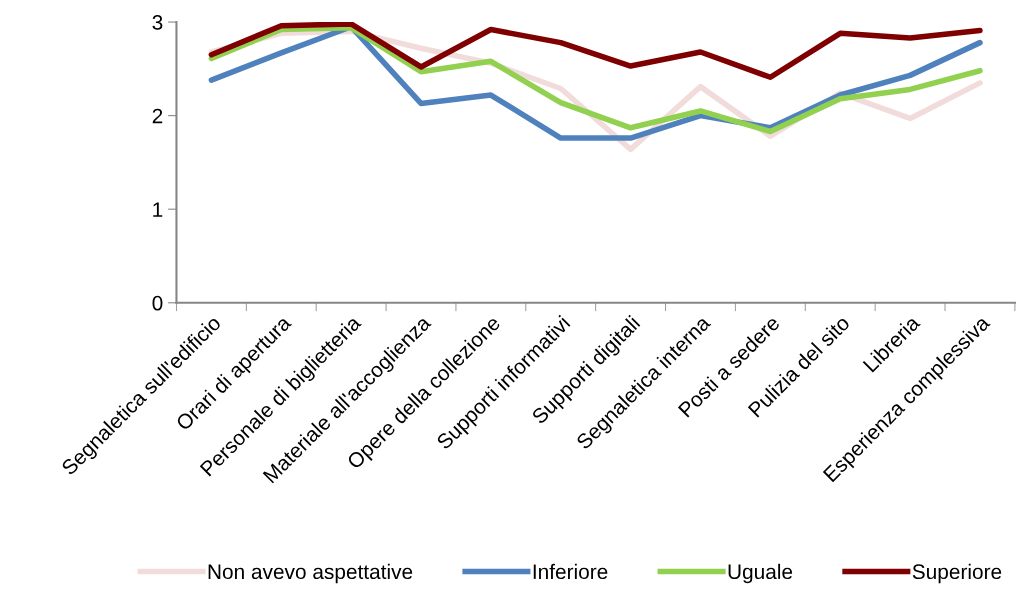  Describe the element at coordinates (570, 571) in the screenshot. I see `legend-label: Inferiore` at that location.